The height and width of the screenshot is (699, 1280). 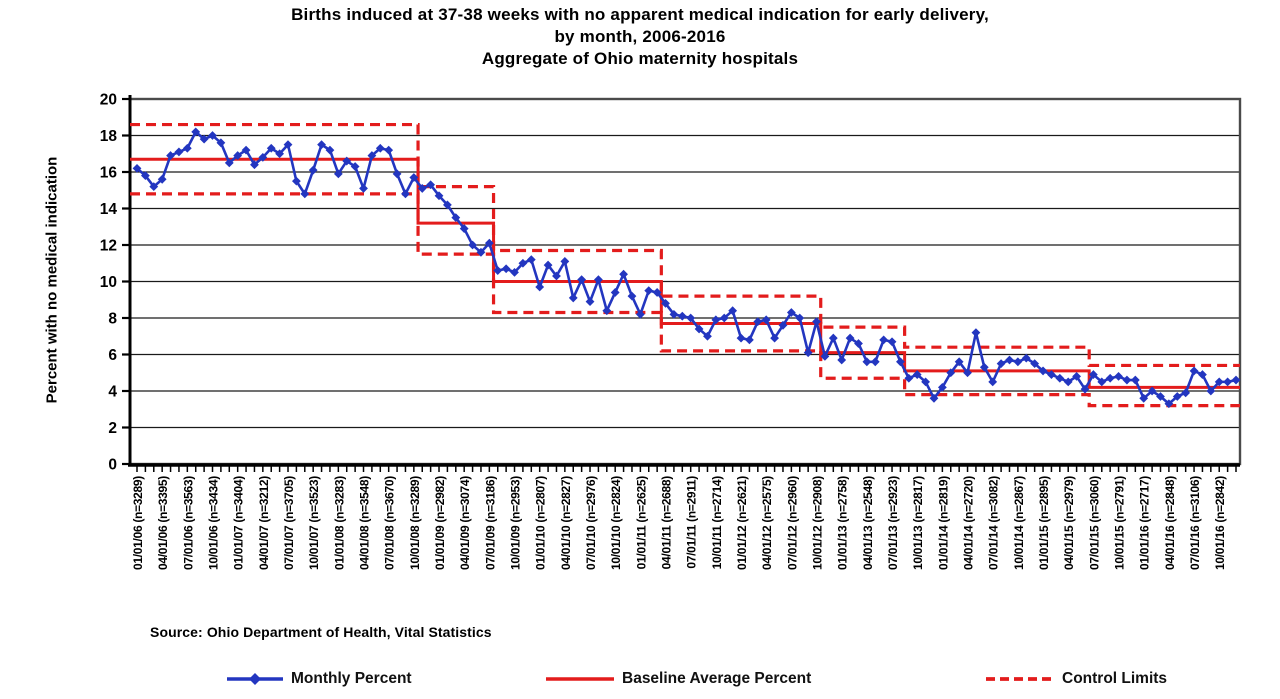 What do you see at coordinates (112, 428) in the screenshot?
I see `y-axis-label: 2` at bounding box center [112, 428].